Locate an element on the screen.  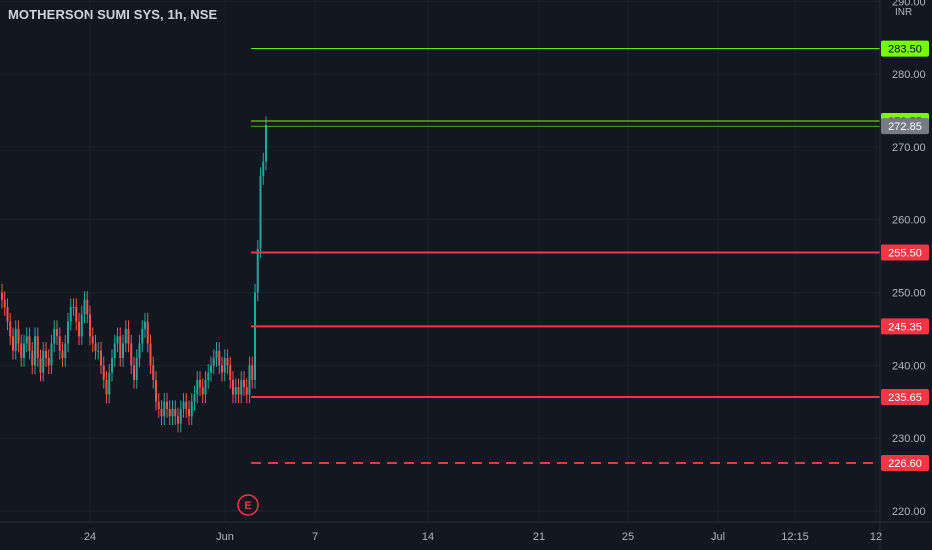
price-tick-label: 220.00 is located at coordinates (909, 512).